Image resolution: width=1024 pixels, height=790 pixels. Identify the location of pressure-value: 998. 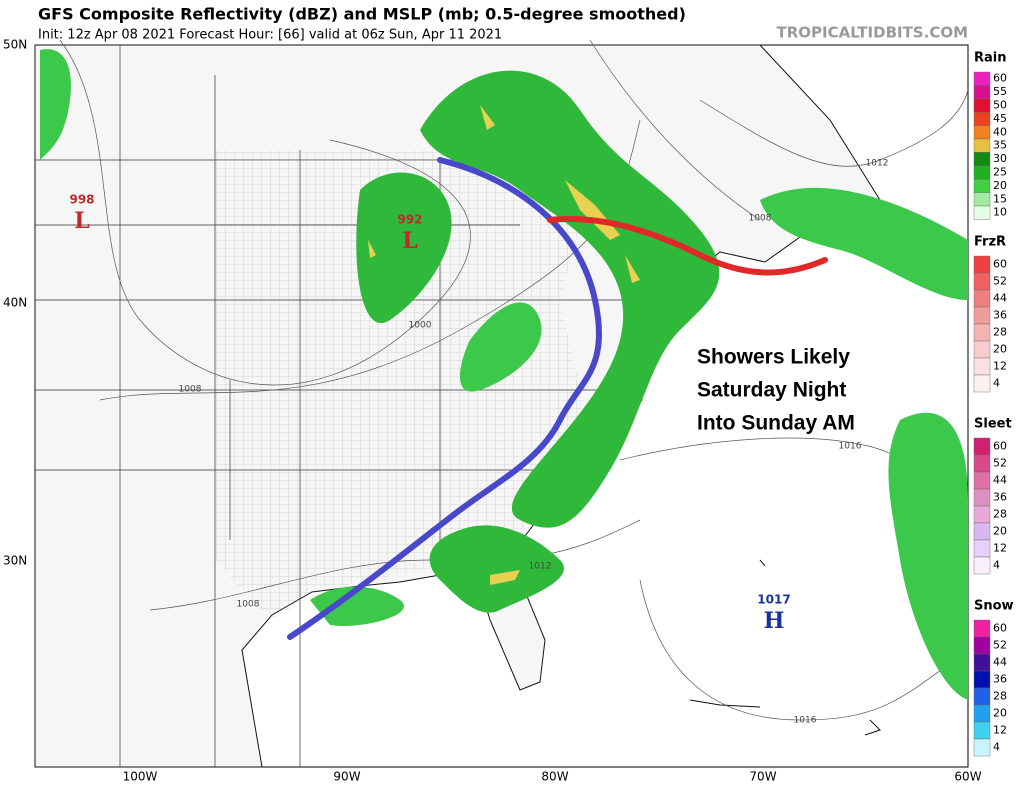
(81, 200).